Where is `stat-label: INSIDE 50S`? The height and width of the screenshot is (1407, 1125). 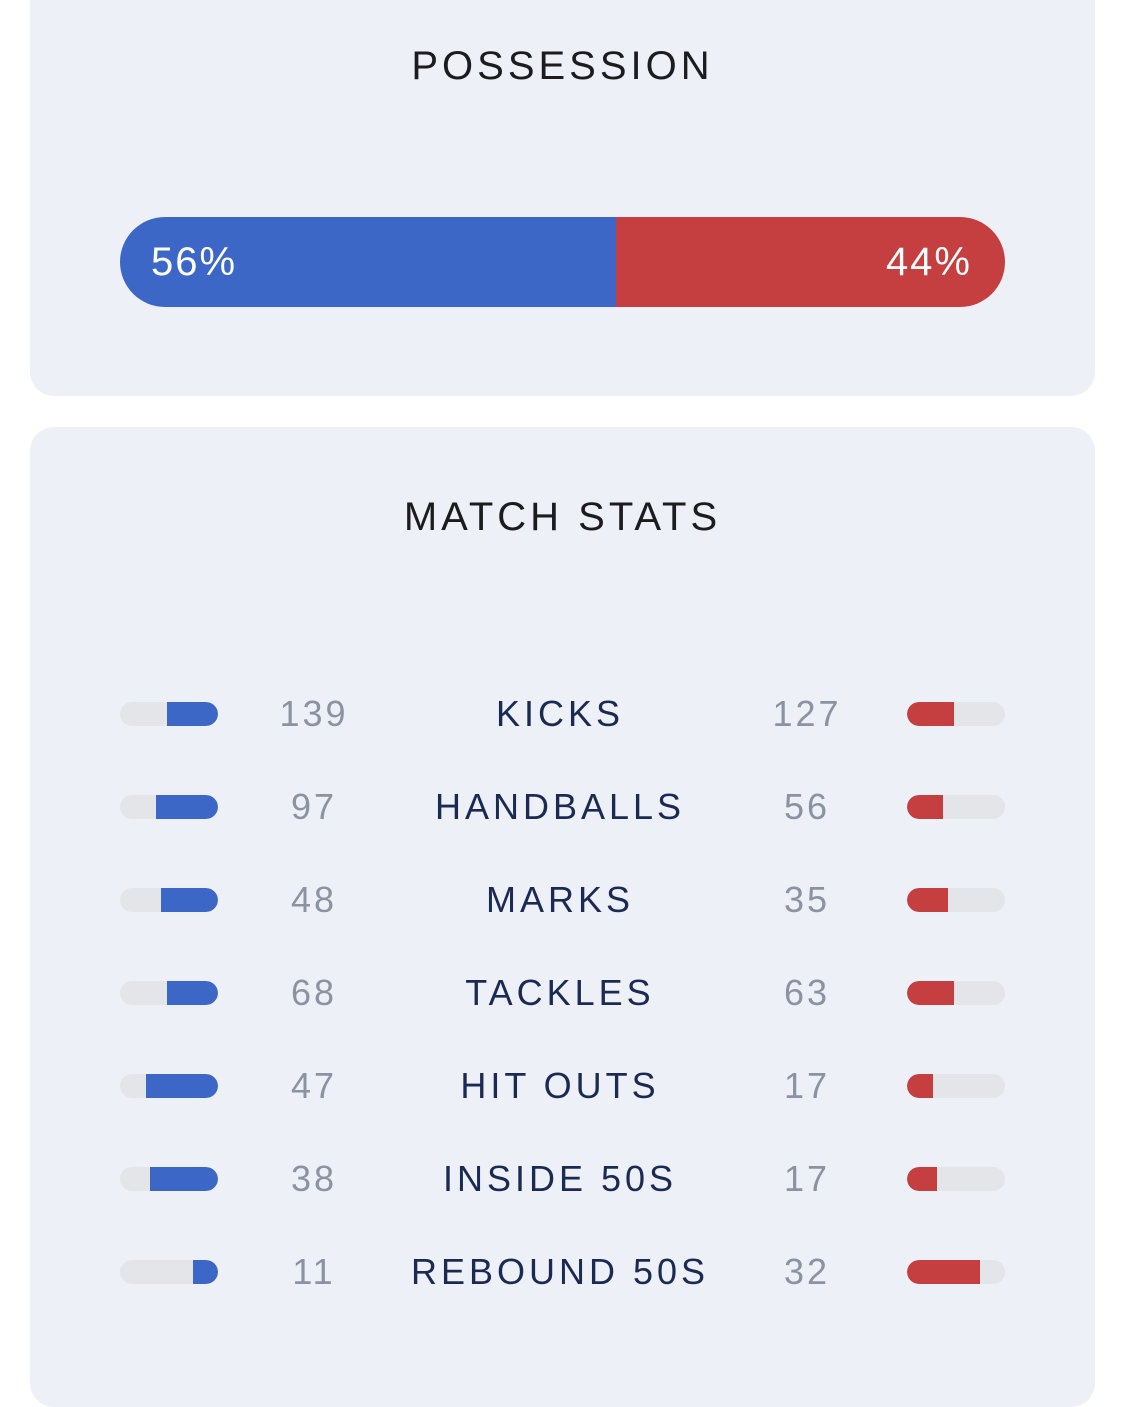
stat-label: INSIDE 50S is located at coordinates (560, 1178).